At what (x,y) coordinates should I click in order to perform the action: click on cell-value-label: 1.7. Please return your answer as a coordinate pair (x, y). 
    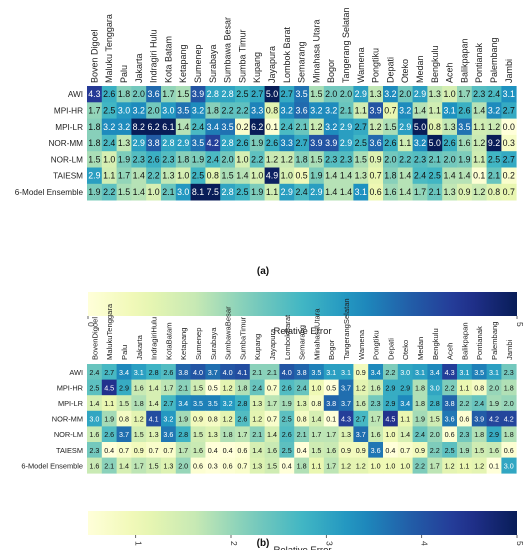
    Looking at the image, I should click on (183, 450).